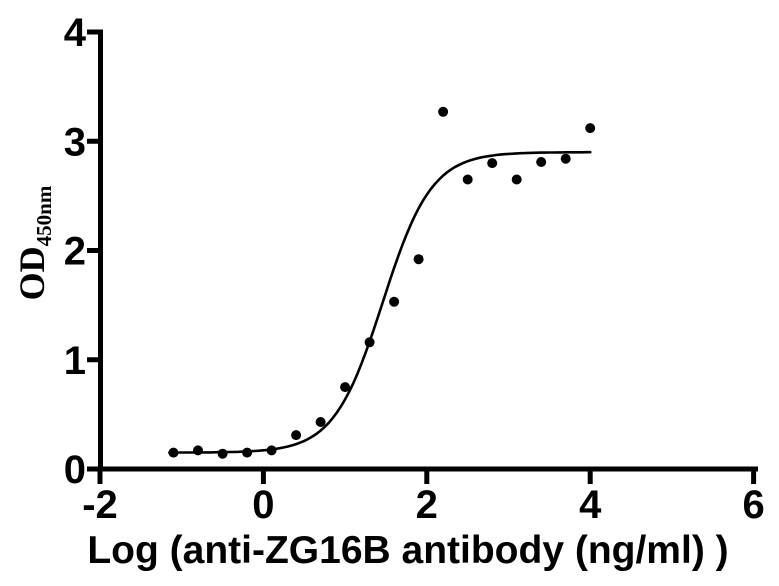 The height and width of the screenshot is (586, 779). I want to click on y-tick-label: 2, so click(75, 252).